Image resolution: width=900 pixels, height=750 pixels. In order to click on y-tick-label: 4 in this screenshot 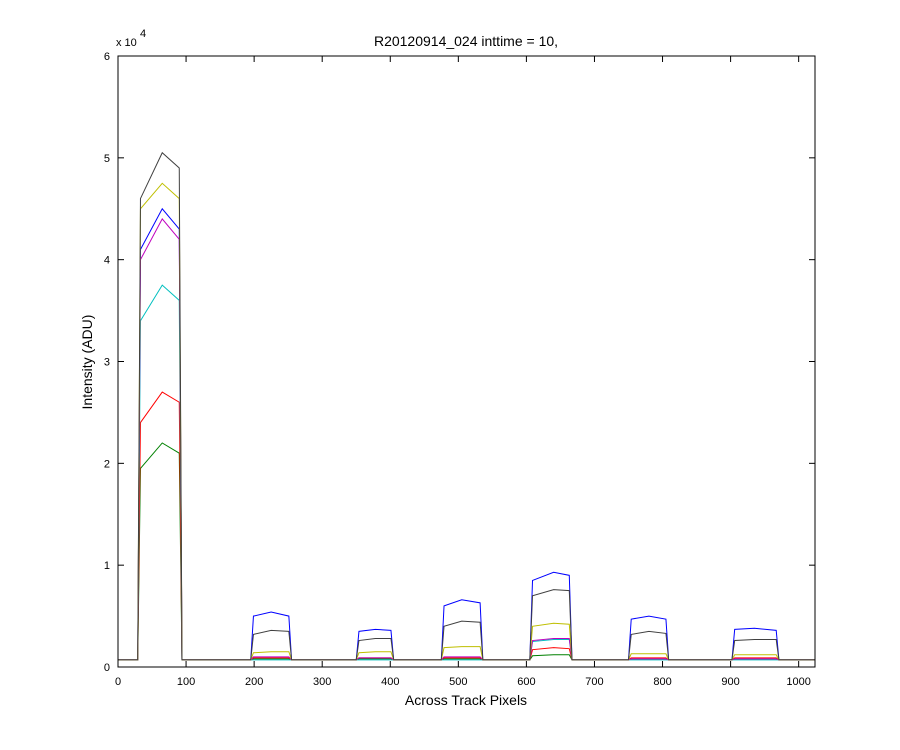, I will do `click(107, 261)`.